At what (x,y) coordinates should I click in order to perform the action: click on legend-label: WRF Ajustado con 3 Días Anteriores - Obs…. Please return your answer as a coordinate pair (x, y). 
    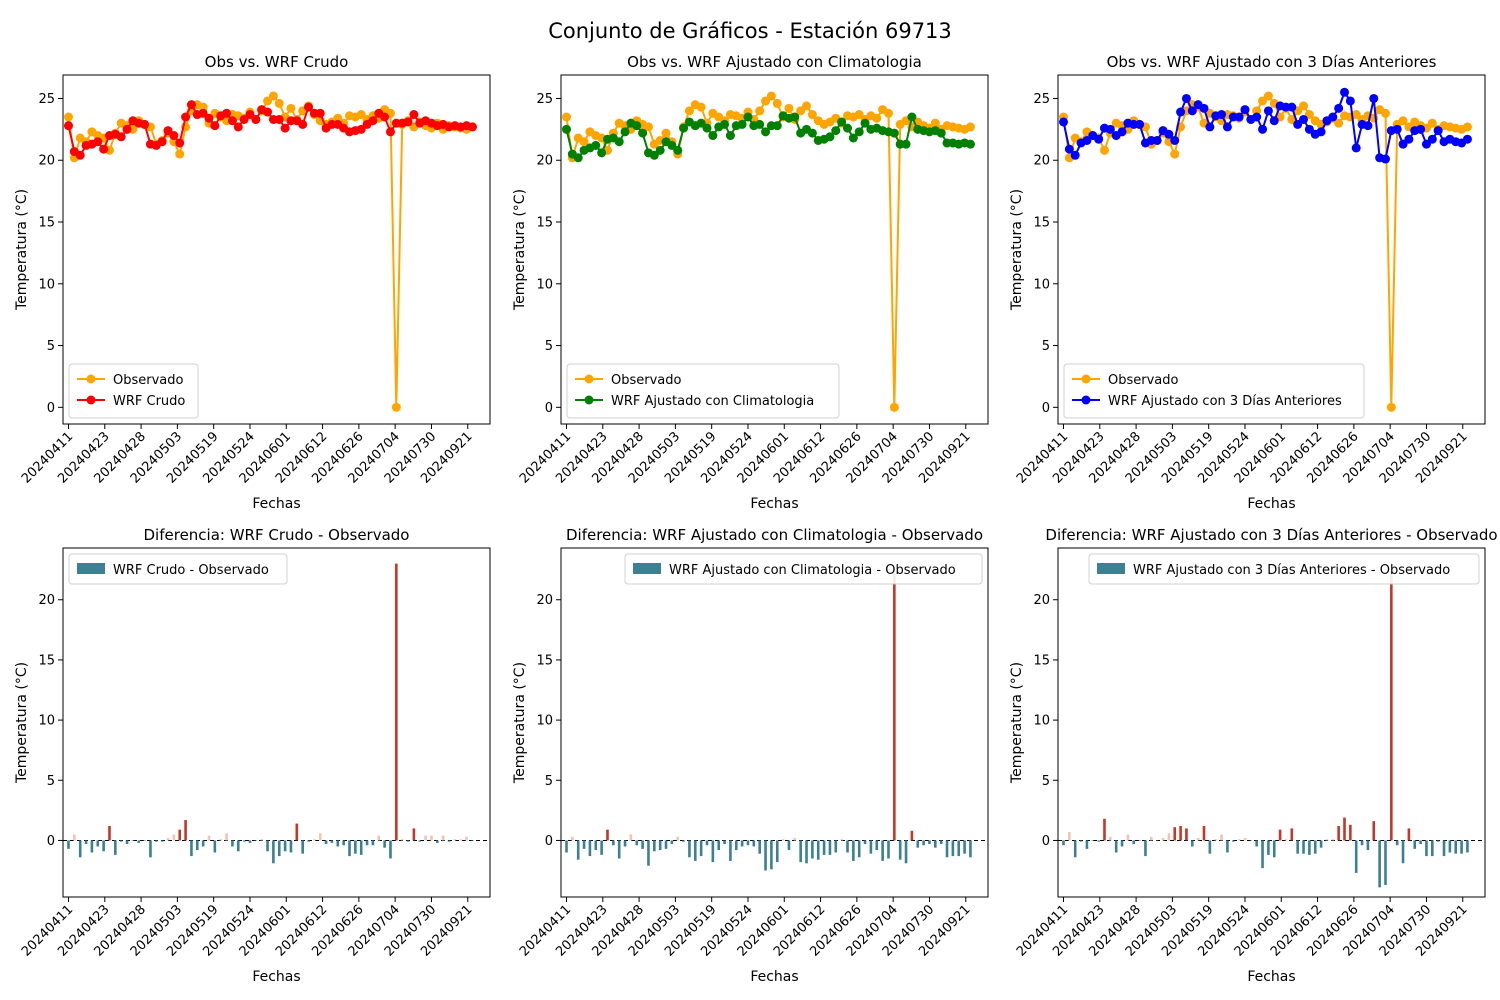
    Looking at the image, I should click on (1291, 570).